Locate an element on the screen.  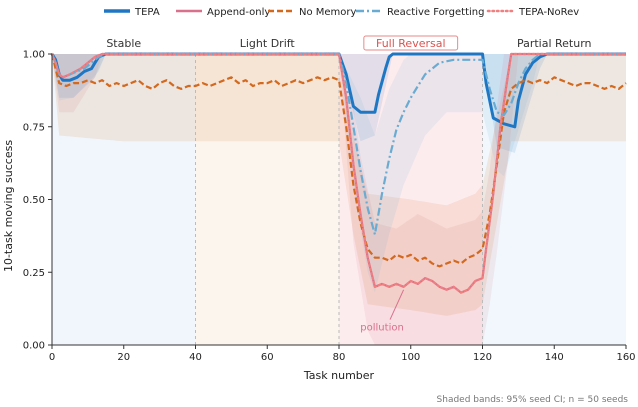
y-tick-label-3: 0.75 is located at coordinates (34, 127).